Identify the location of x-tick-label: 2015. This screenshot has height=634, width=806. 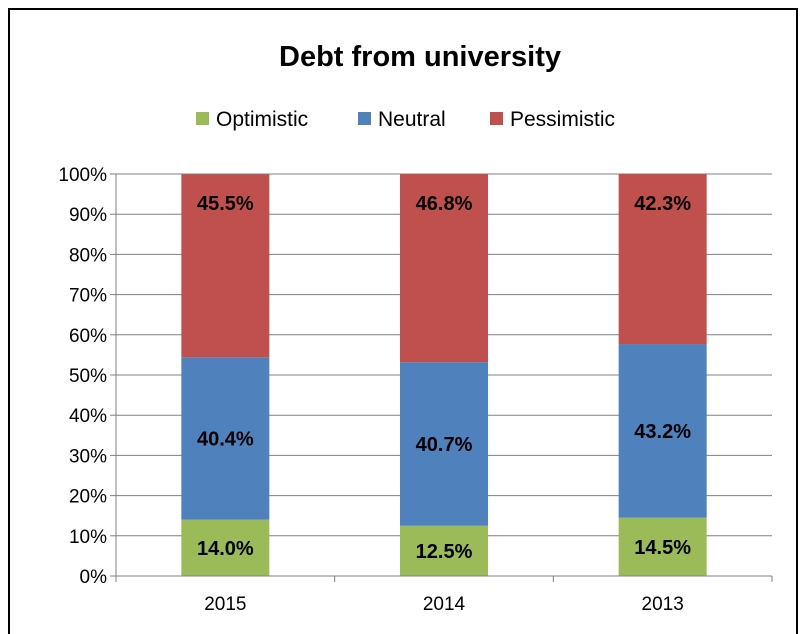
(225, 604).